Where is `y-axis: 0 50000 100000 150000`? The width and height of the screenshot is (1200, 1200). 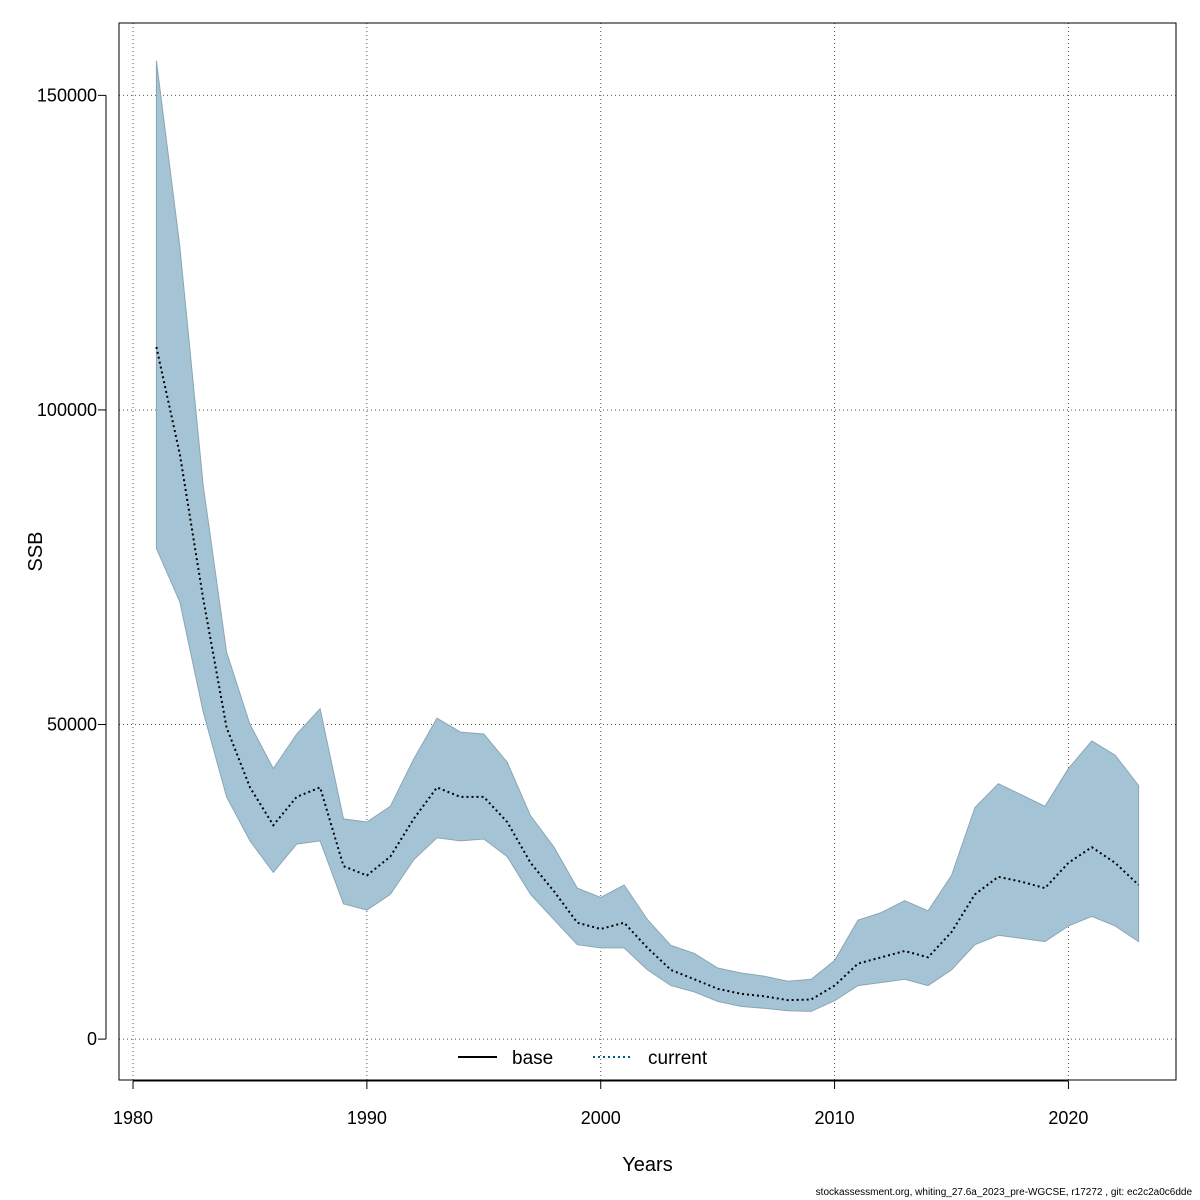
y-axis: 0 50000 100000 150000 is located at coordinates (72, 567).